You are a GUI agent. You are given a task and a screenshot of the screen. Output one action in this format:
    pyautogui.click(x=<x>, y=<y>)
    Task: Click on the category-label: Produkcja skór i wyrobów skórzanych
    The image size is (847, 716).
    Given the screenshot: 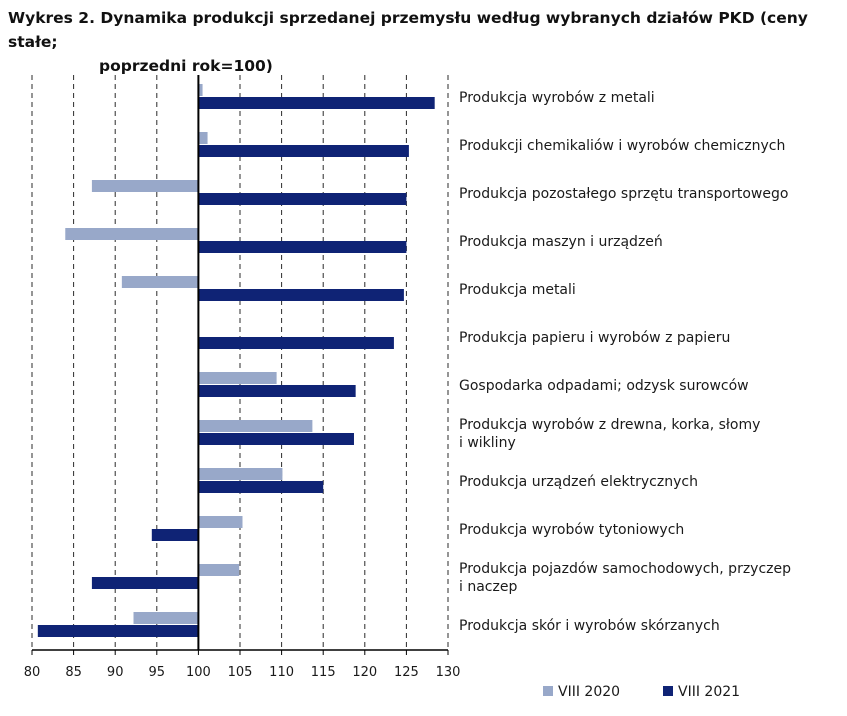 What is the action you would take?
    pyautogui.click(x=589, y=626)
    